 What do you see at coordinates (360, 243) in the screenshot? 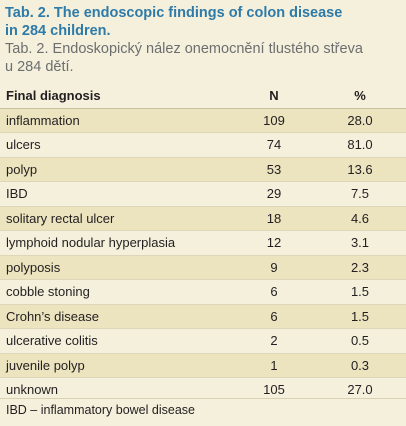
I see `percent-cell: 3.1` at bounding box center [360, 243].